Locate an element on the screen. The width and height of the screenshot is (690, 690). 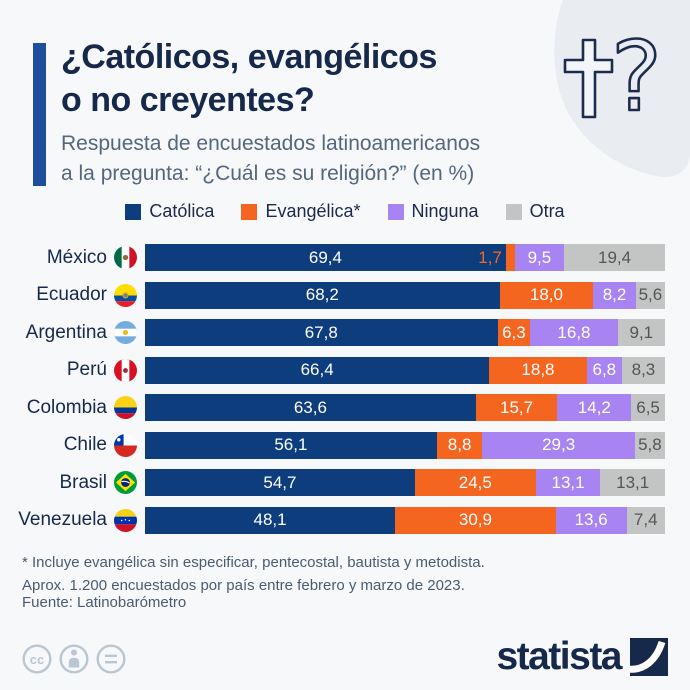
country-row: Colombia 63,6 15,7 14,2 6,5 is located at coordinates (345, 407).